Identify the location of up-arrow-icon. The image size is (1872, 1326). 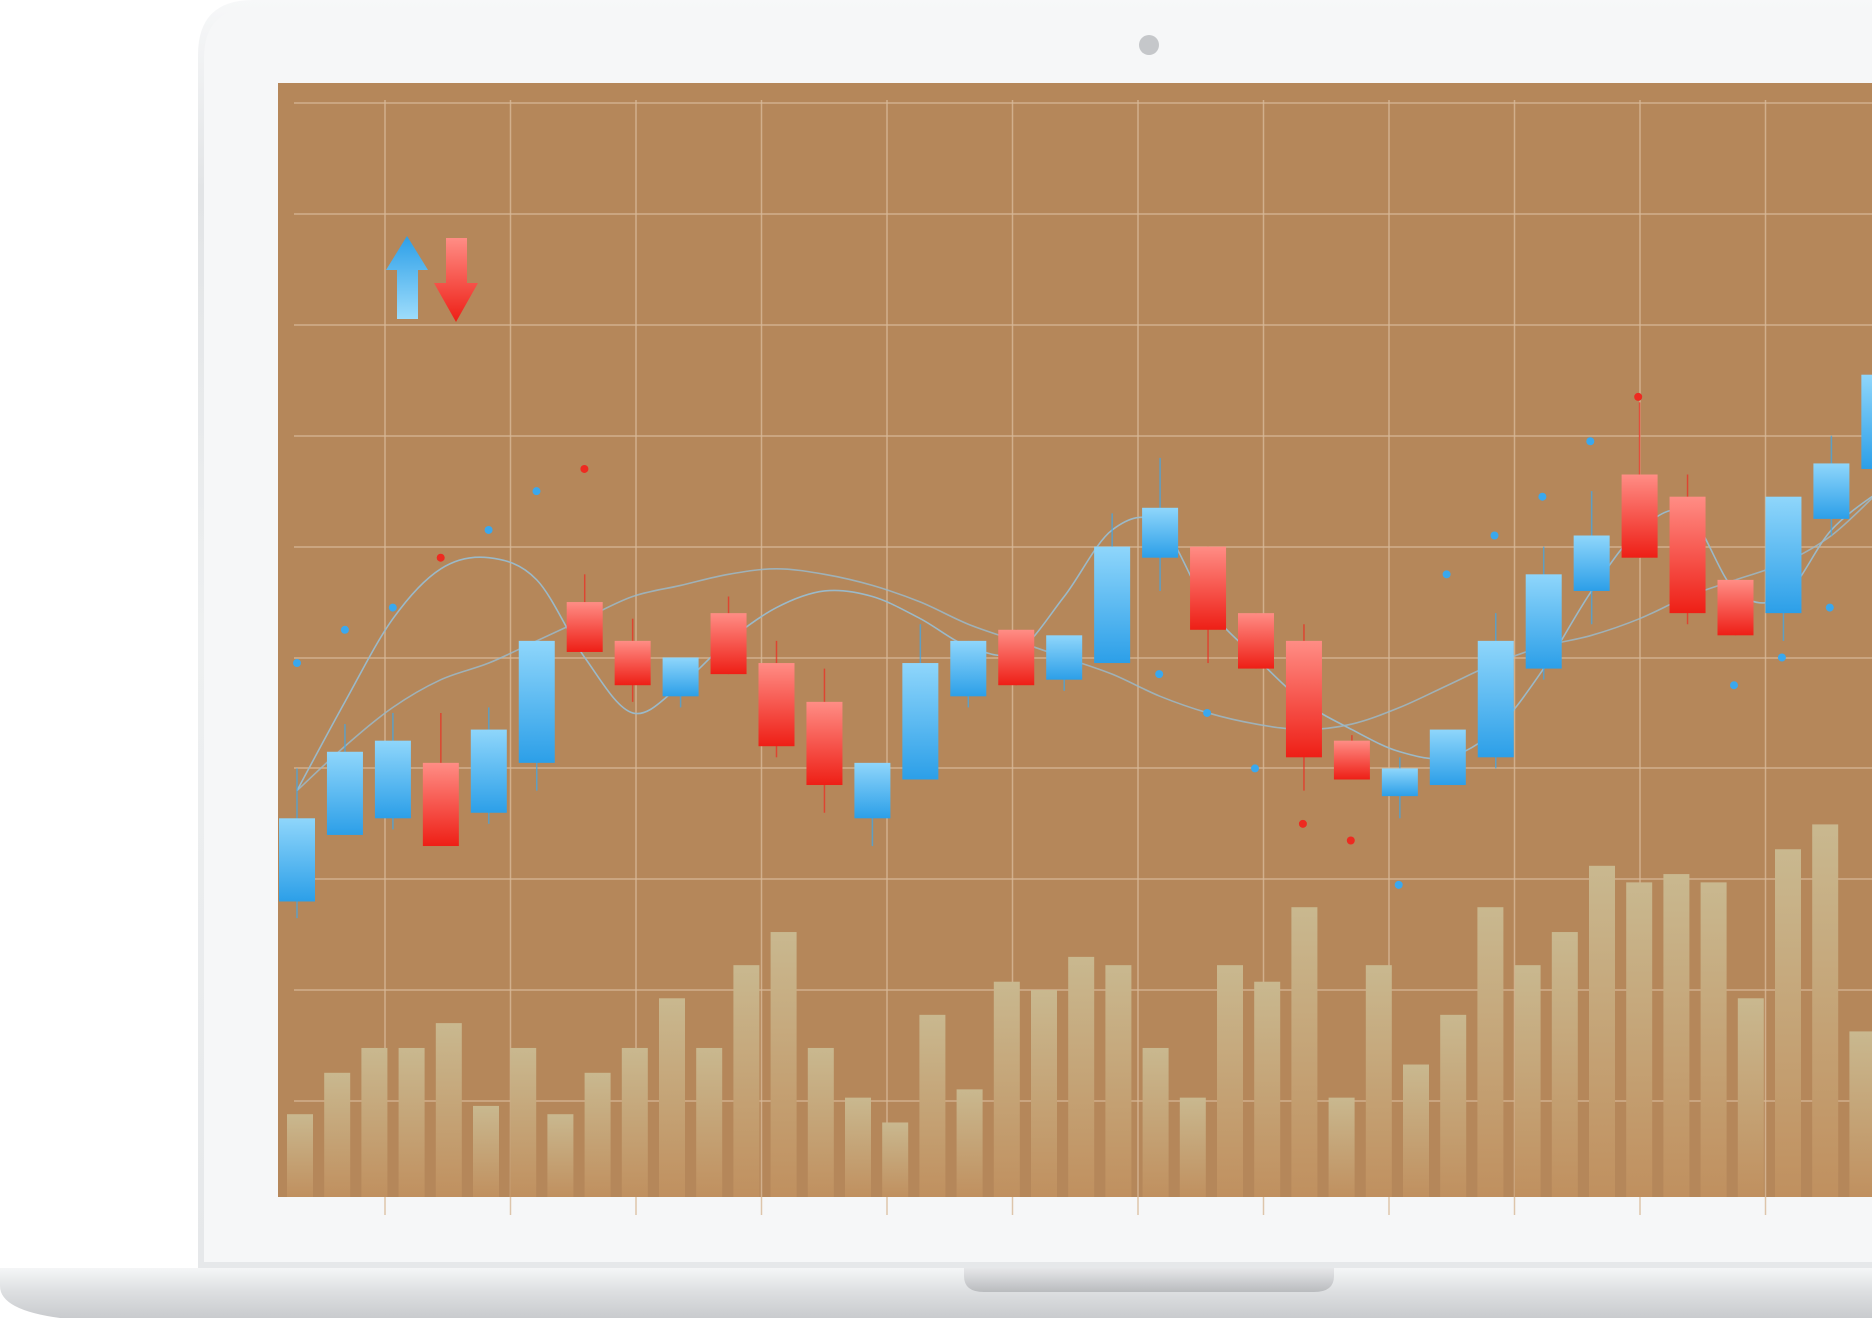
(407, 277).